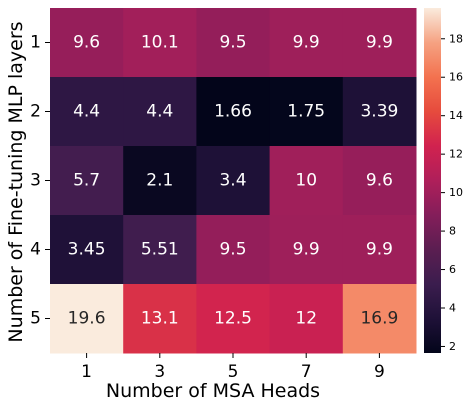  I want to click on x-tick-label: 5, so click(233, 372).